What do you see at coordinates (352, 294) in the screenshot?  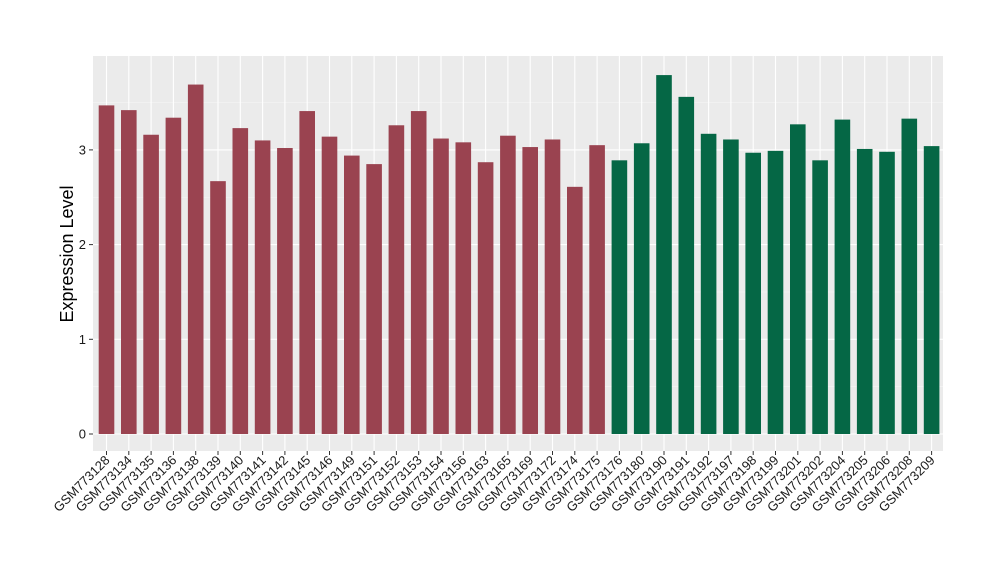 I see `bar-GSM773149` at bounding box center [352, 294].